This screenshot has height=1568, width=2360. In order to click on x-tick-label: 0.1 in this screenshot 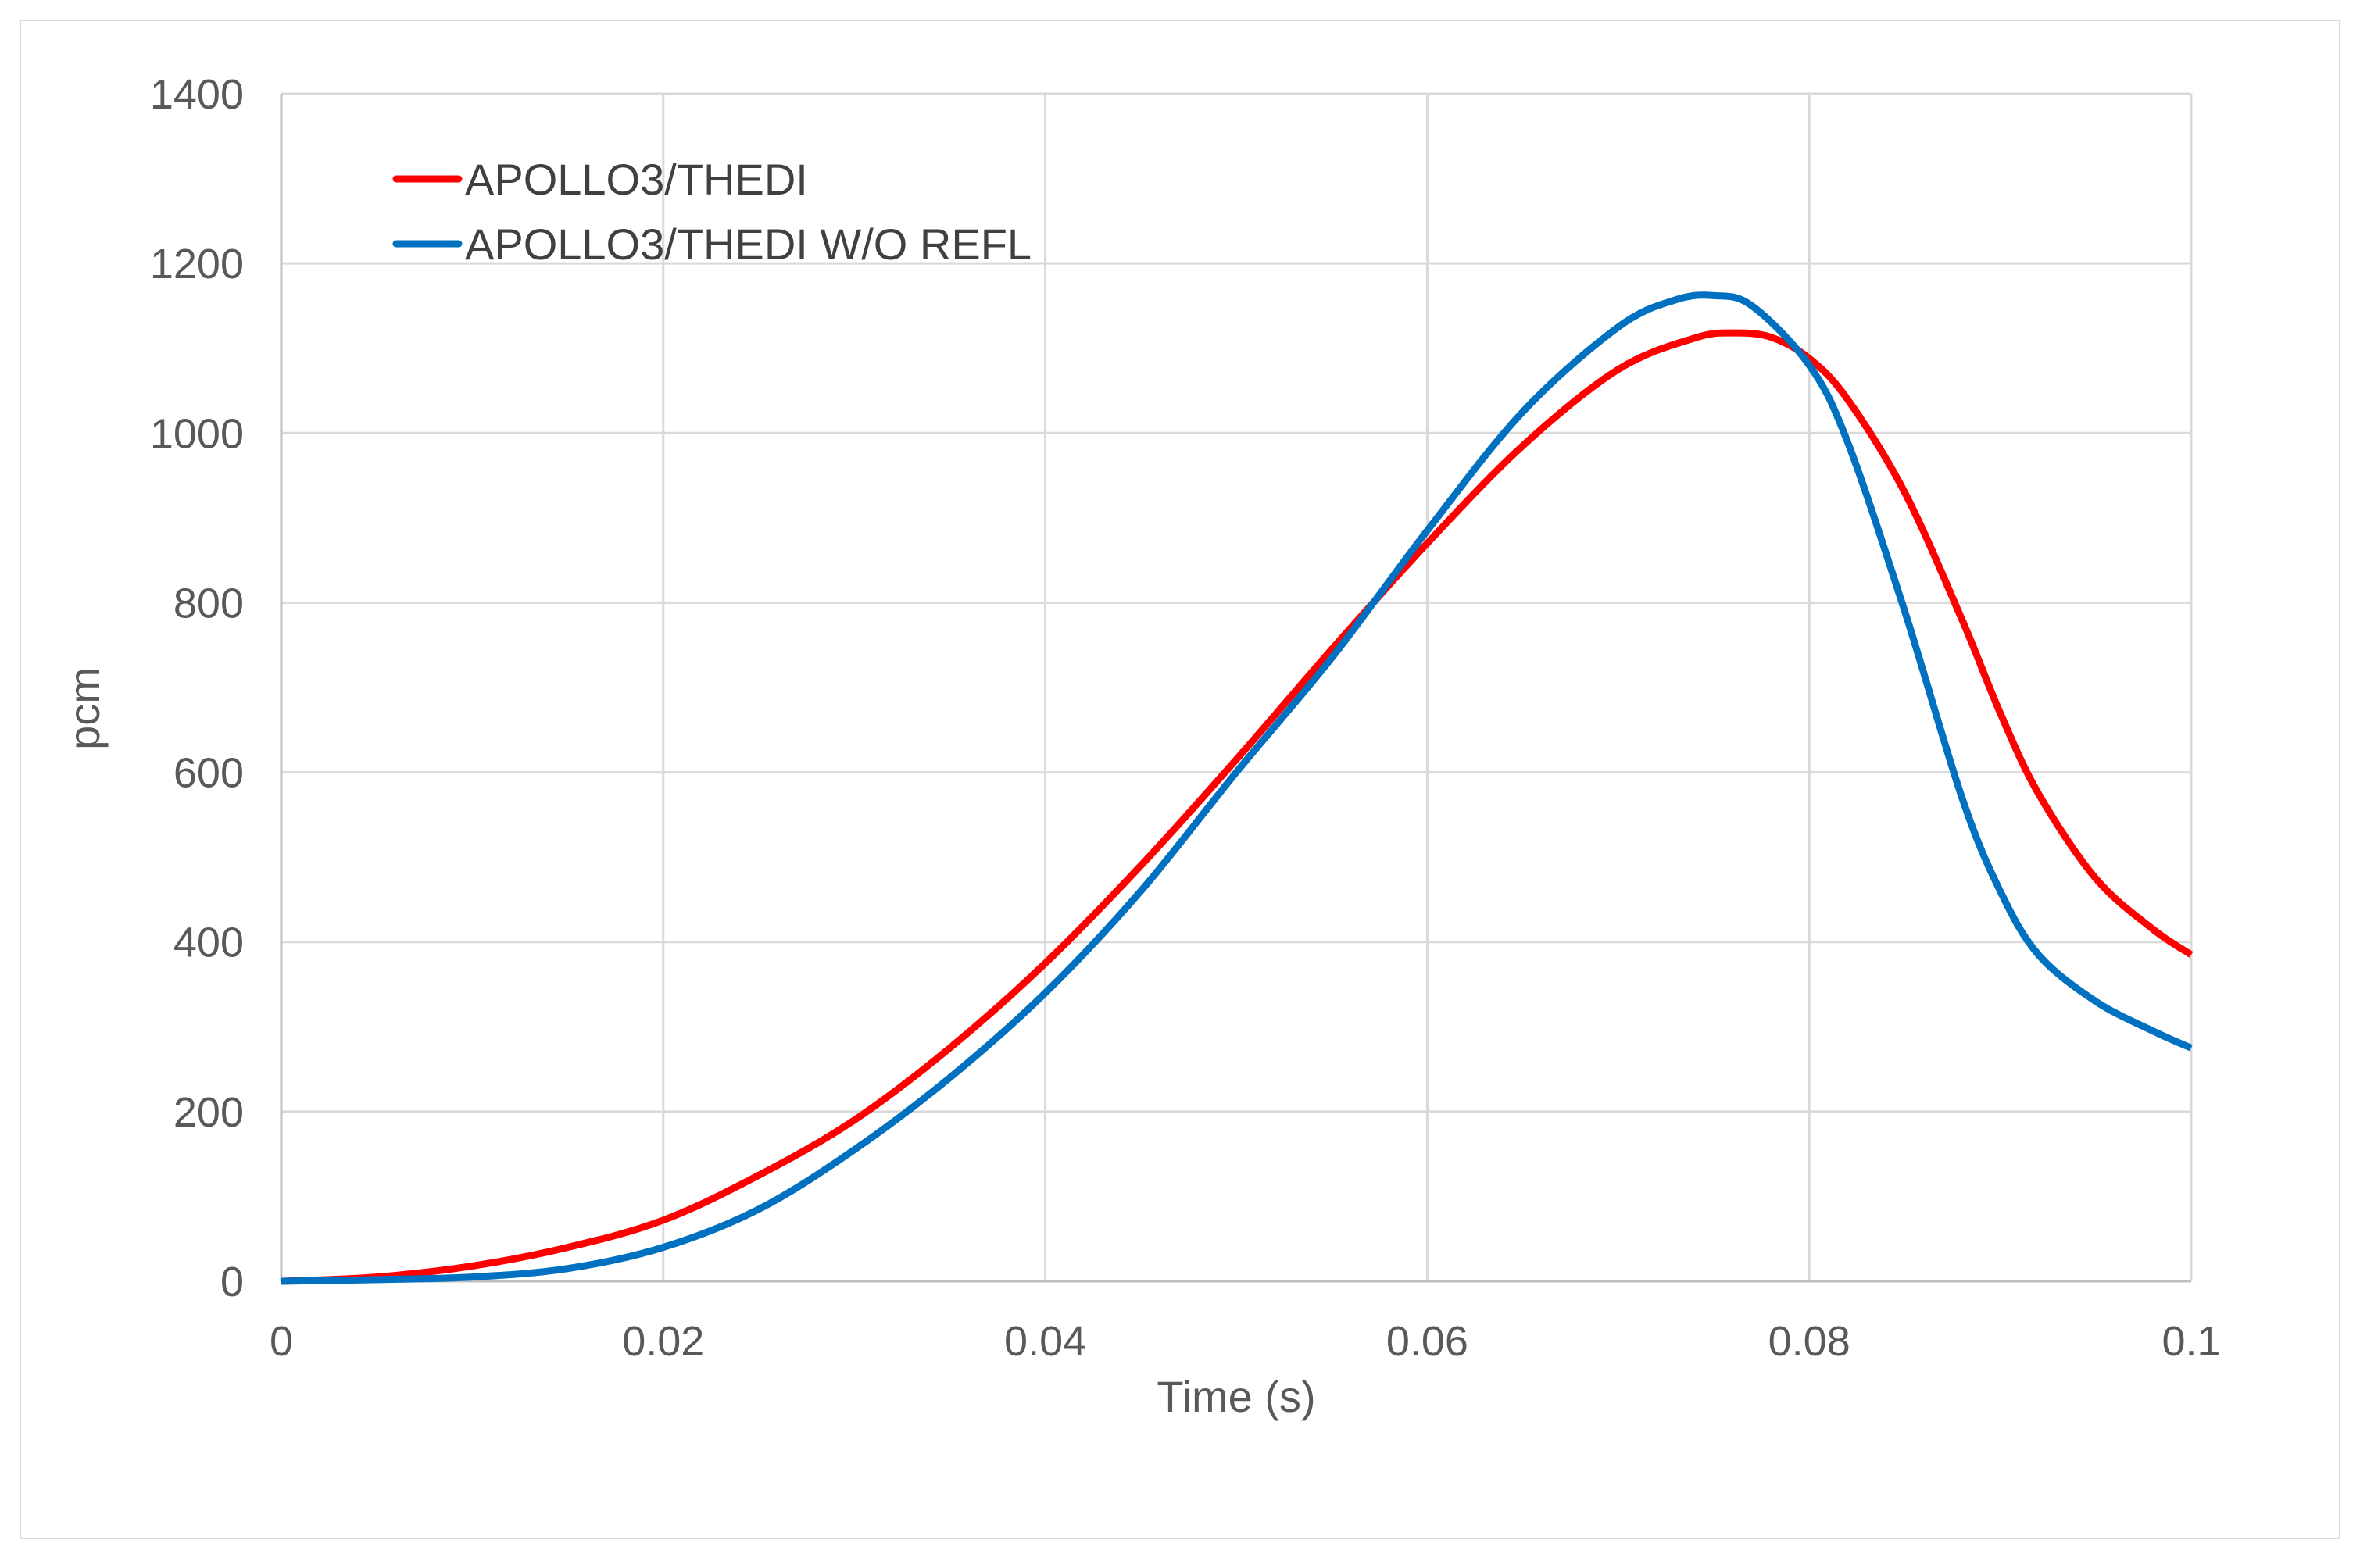, I will do `click(2191, 1341)`.